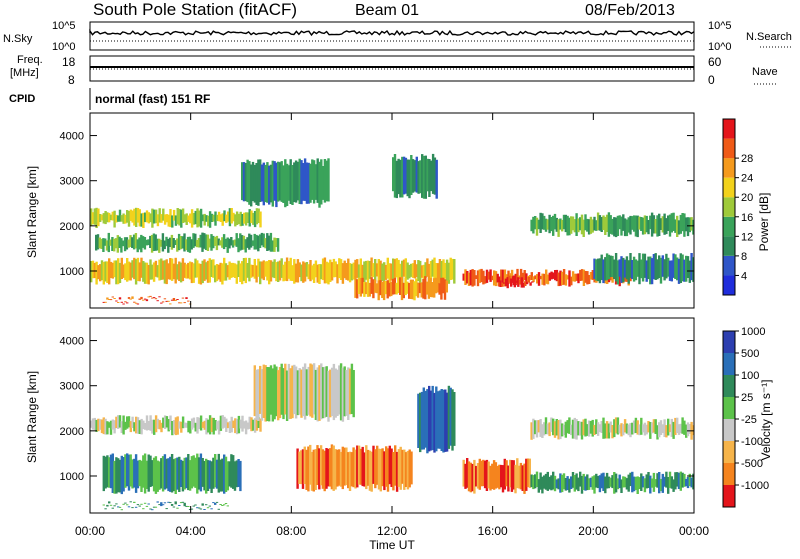  What do you see at coordinates (744, 276) in the screenshot?
I see `colorbar-tick-label: 4` at bounding box center [744, 276].